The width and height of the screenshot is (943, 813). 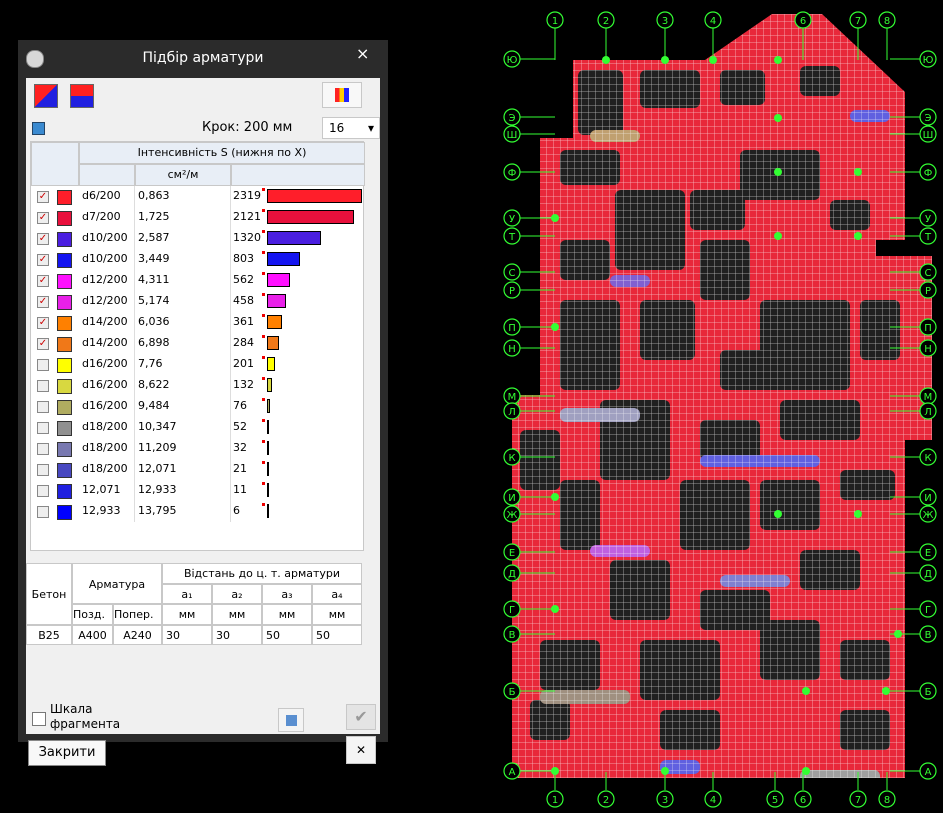 What do you see at coordinates (183, 364) in the screenshot?
I see `row-value: 7,76` at bounding box center [183, 364].